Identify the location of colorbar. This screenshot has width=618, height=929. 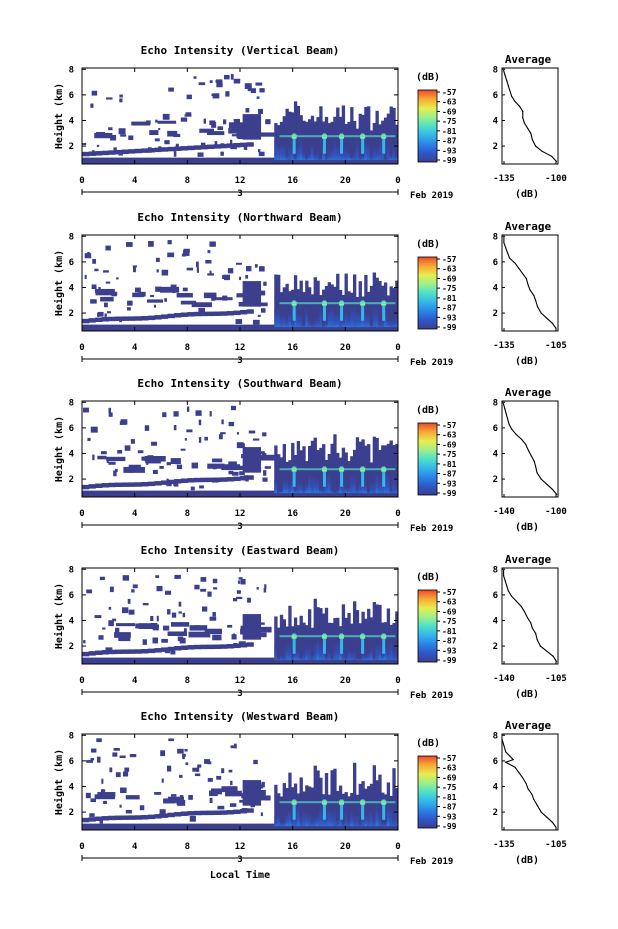
(427, 126).